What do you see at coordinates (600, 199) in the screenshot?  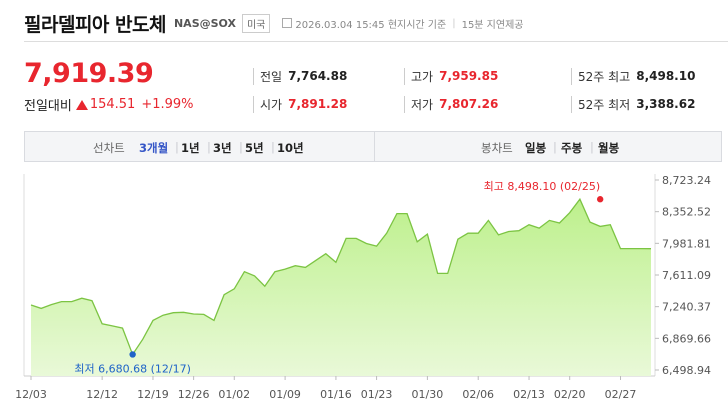 I see `max-point-marker` at bounding box center [600, 199].